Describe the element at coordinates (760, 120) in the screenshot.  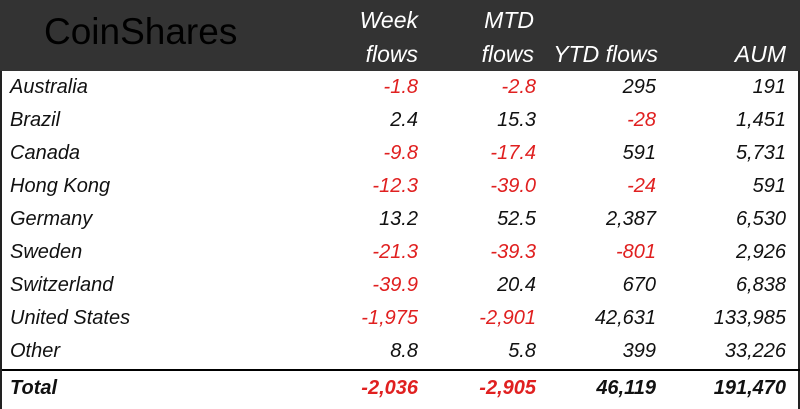
I see `aum-cell: 1,451` at that location.